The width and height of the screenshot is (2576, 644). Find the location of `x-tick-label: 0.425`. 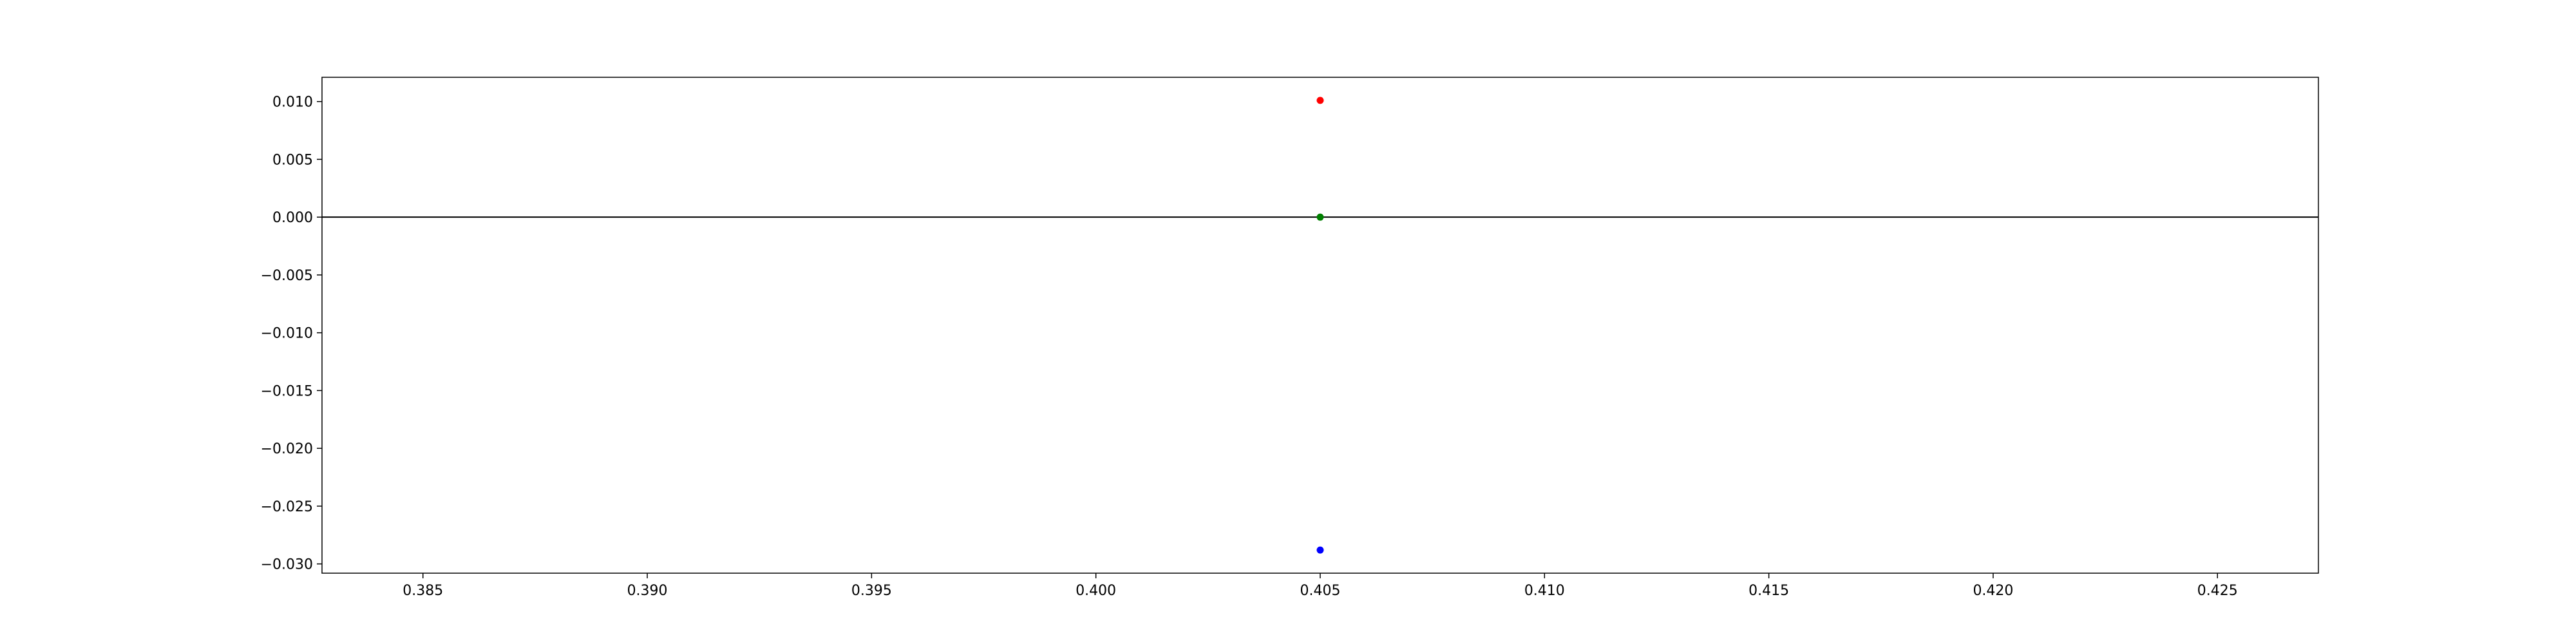

x-tick-label: 0.425 is located at coordinates (2217, 591).